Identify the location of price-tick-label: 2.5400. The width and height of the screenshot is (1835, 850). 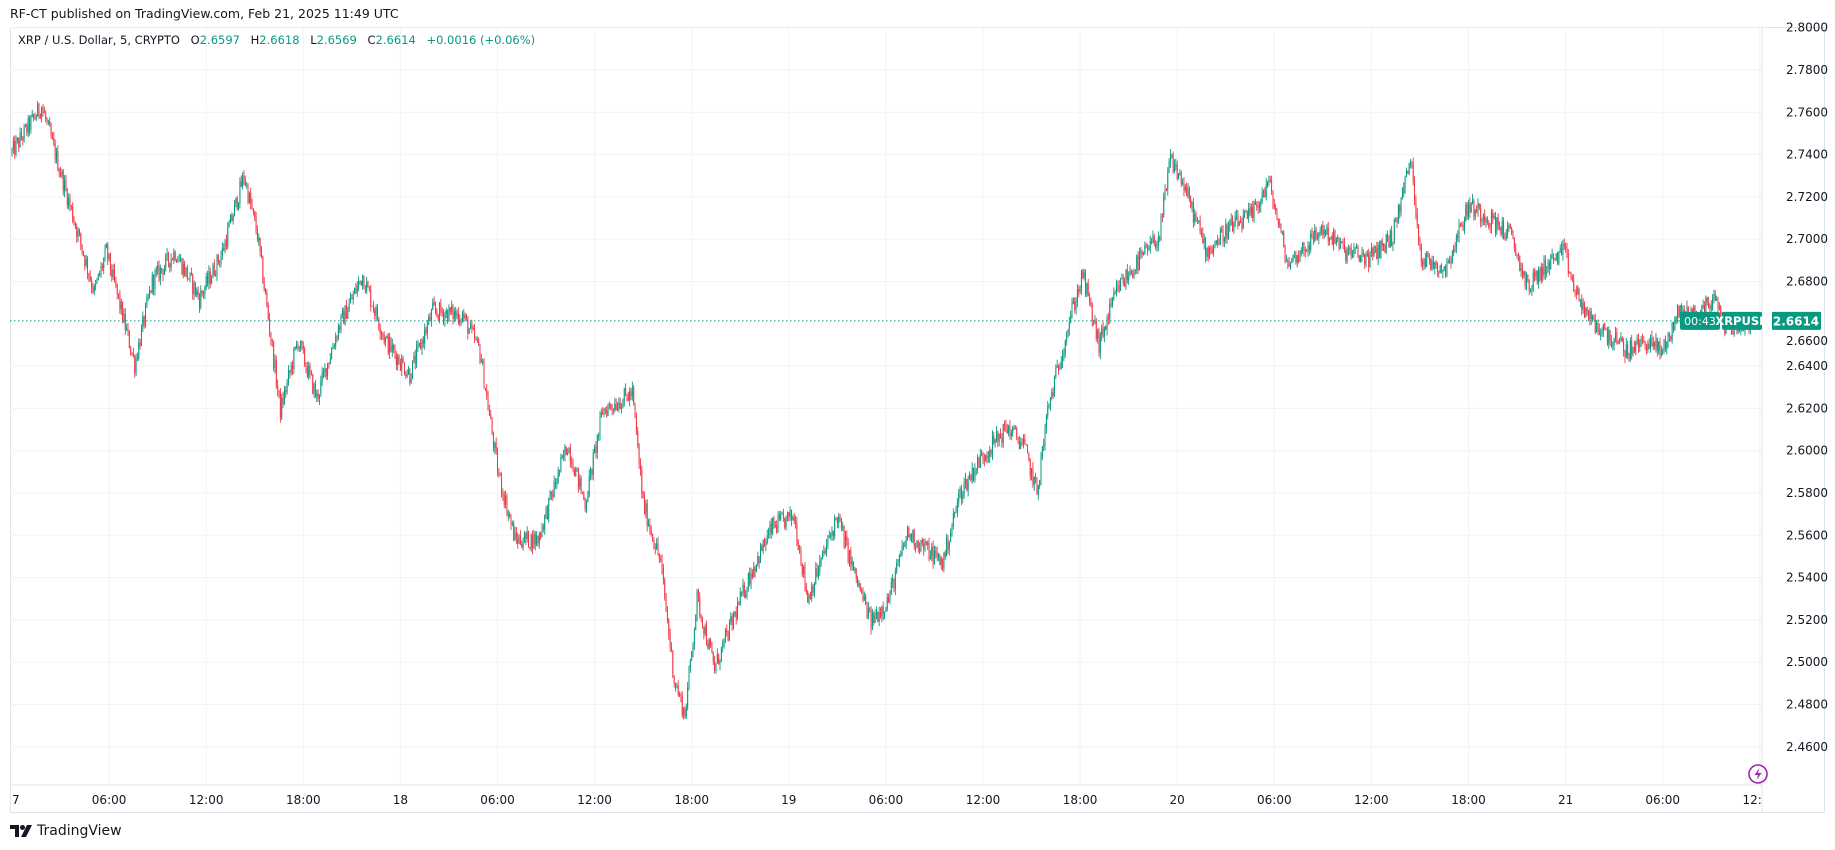
(1807, 578).